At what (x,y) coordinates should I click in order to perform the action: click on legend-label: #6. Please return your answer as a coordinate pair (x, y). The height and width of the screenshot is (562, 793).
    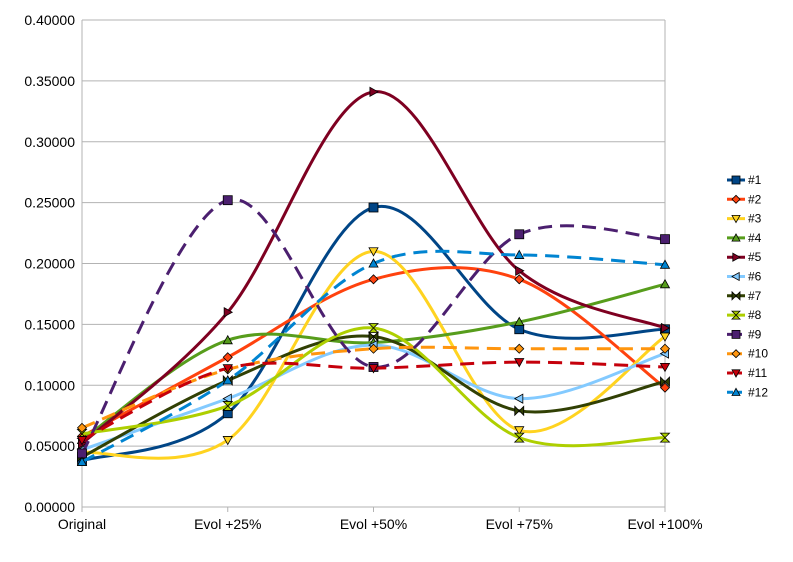
    Looking at the image, I should click on (755, 277).